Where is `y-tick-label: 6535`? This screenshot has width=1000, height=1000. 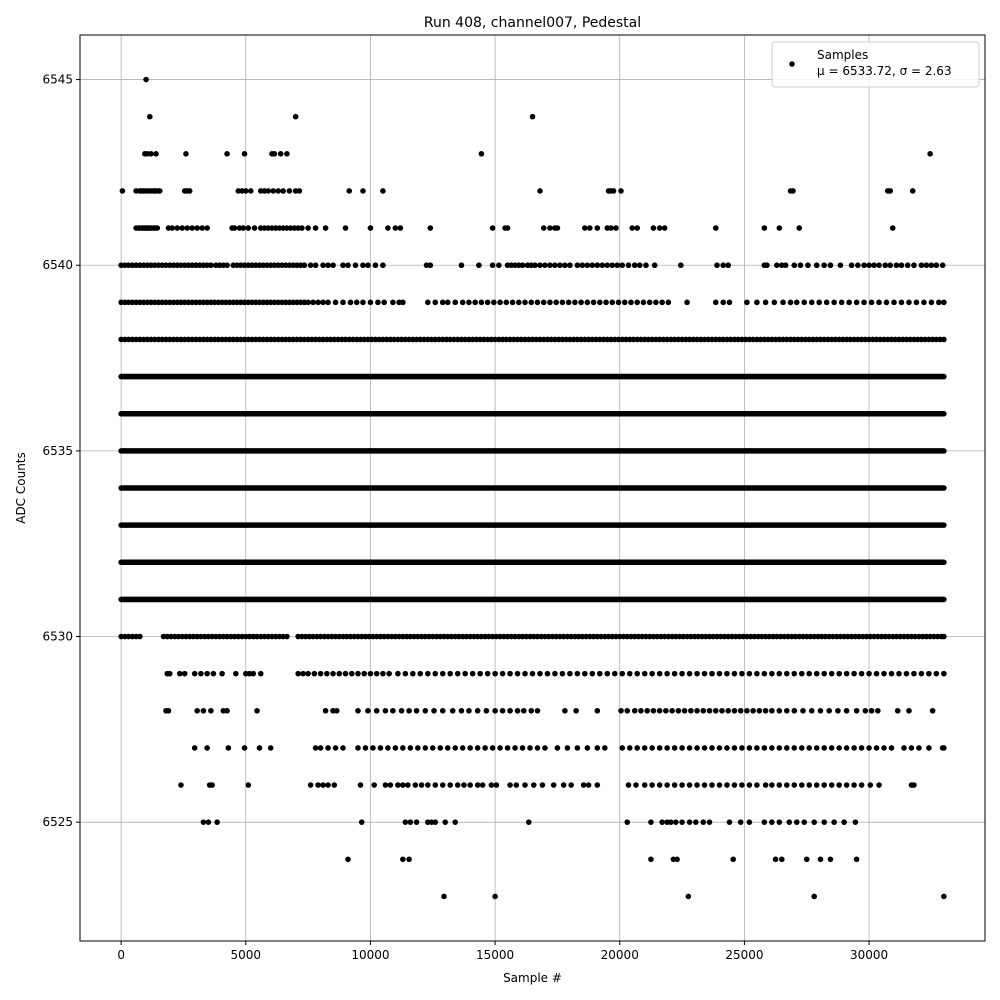
y-tick-label: 6535 is located at coordinates (57, 451).